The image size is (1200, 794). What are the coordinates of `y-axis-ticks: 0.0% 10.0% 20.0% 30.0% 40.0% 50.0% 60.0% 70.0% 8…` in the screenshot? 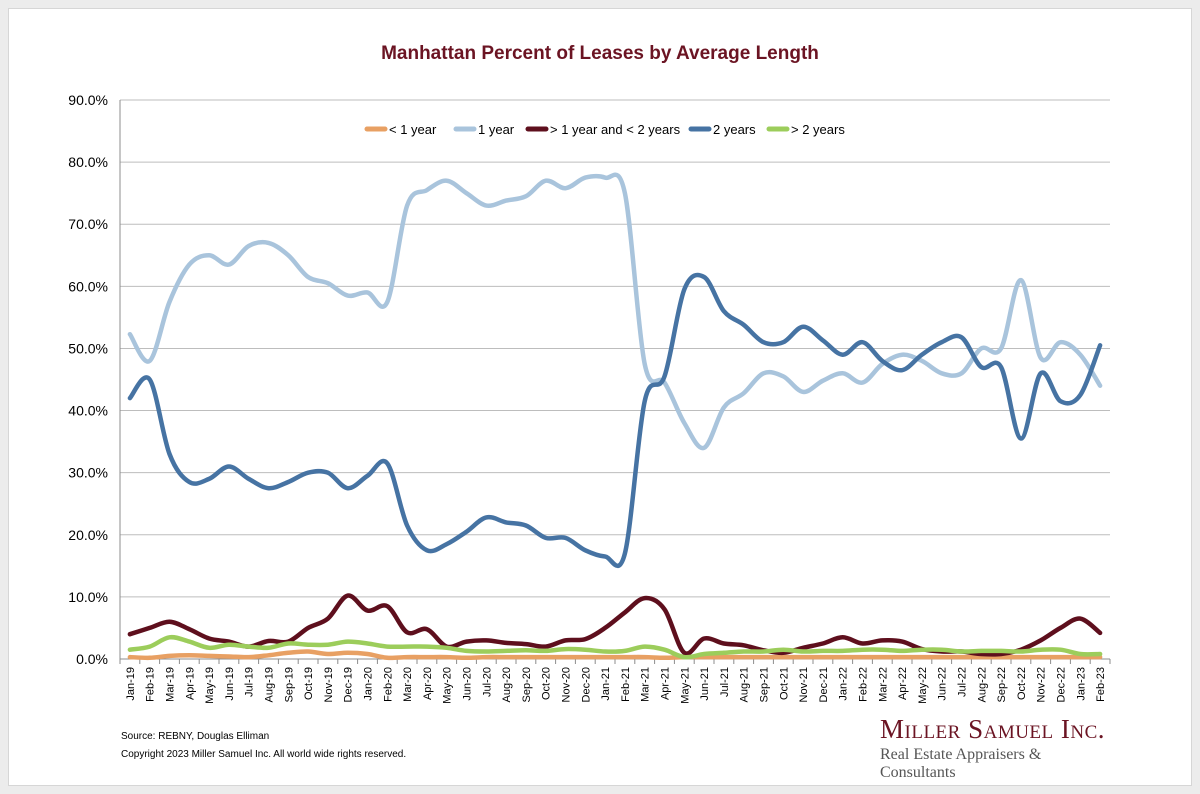 It's located at (88, 379).